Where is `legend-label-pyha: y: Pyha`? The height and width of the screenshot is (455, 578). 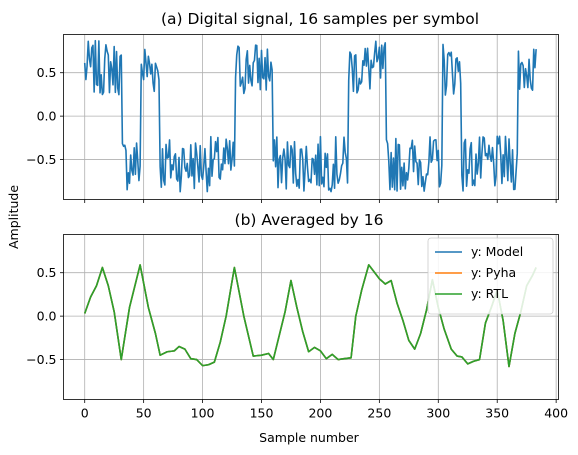
legend-label-pyha: y: Pyha is located at coordinates (493, 272).